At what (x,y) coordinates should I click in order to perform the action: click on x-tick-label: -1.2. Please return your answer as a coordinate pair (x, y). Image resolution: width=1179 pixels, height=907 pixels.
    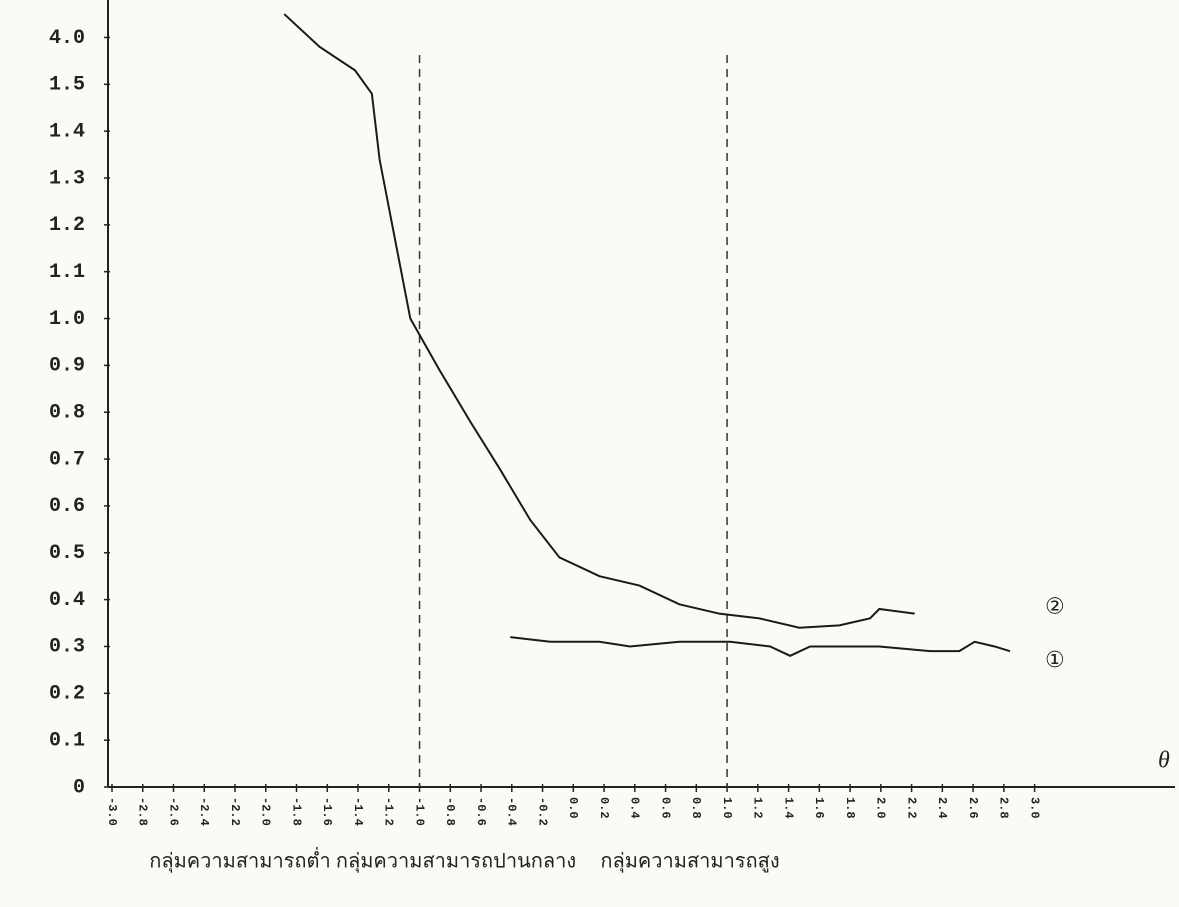
    Looking at the image, I should click on (389, 811).